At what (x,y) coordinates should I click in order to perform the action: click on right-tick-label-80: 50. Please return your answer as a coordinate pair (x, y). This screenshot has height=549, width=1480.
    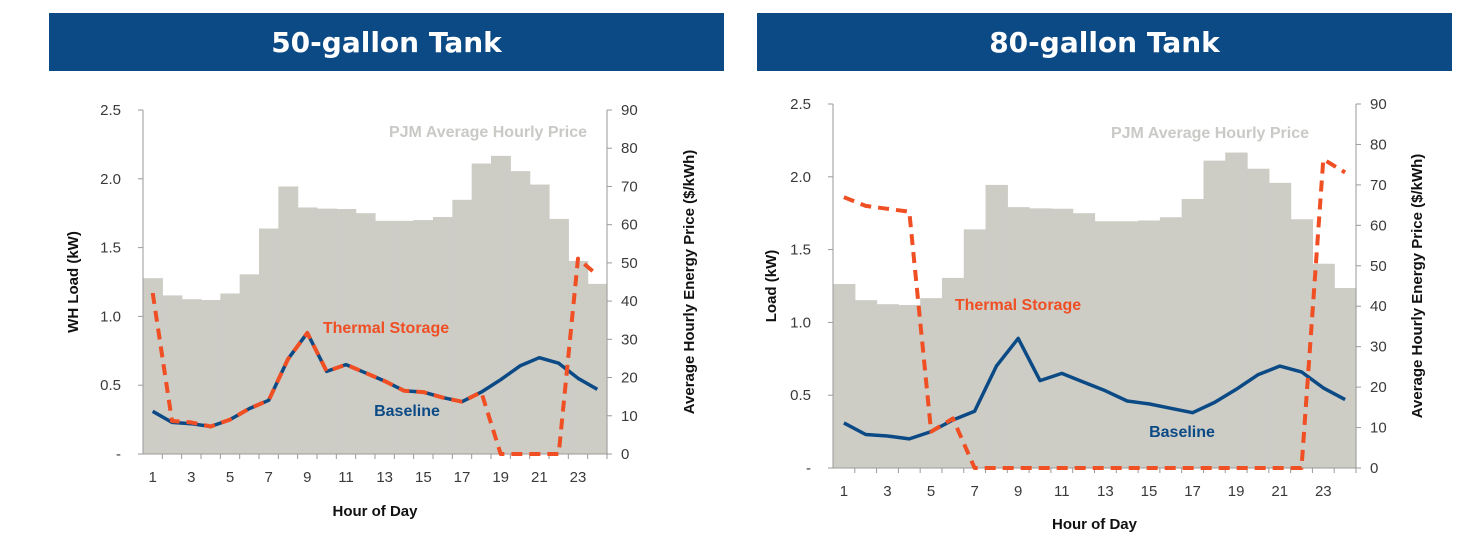
    Looking at the image, I should click on (1378, 266).